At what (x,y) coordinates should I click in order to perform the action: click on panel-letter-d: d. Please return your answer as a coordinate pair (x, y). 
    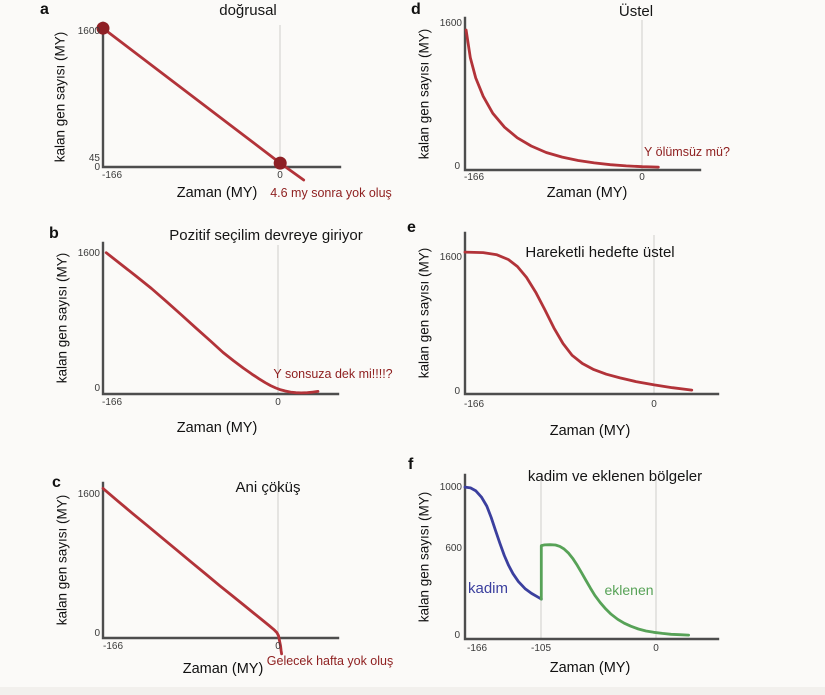
    Looking at the image, I should click on (416, 9).